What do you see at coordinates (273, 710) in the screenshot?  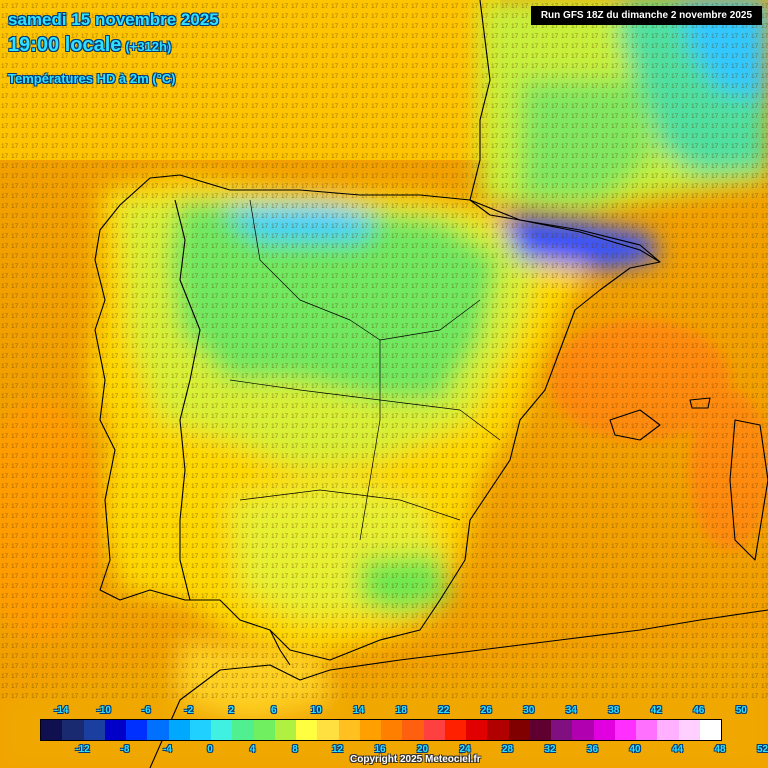 I see `legend-tick-top: 6` at bounding box center [273, 710].